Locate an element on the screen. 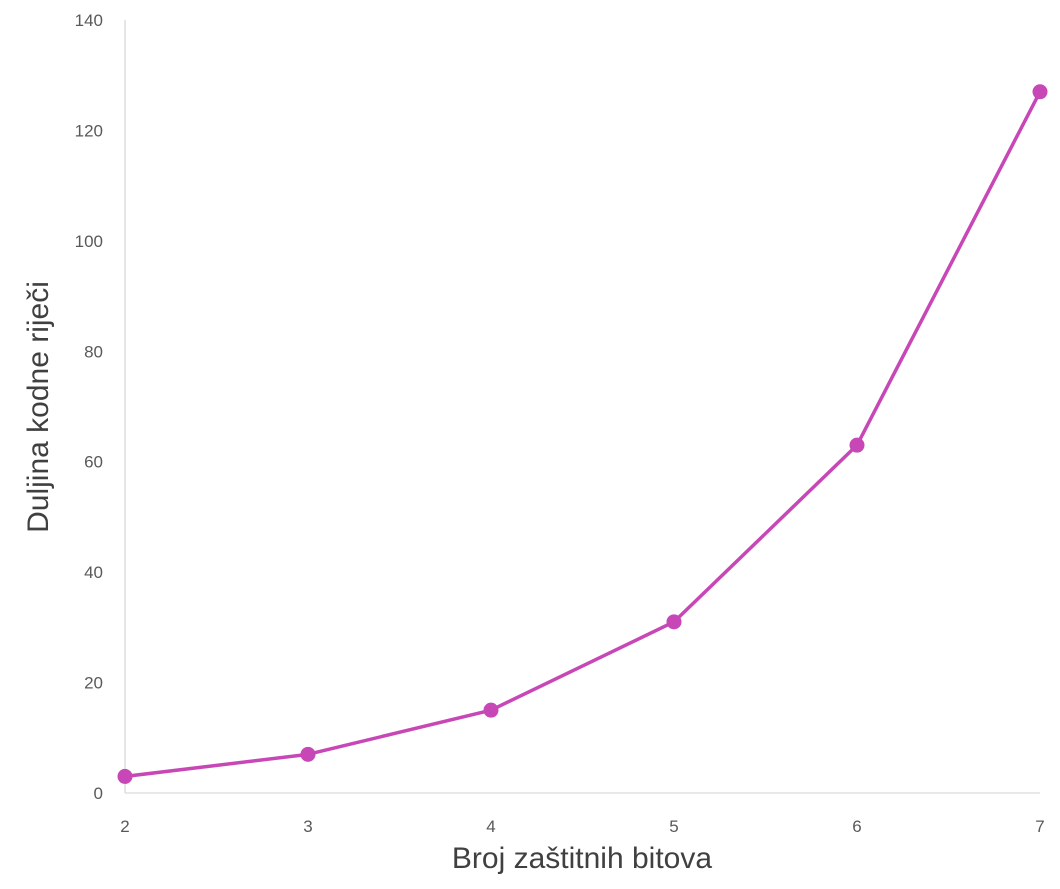  y-tick-label: 140 is located at coordinates (89, 20).